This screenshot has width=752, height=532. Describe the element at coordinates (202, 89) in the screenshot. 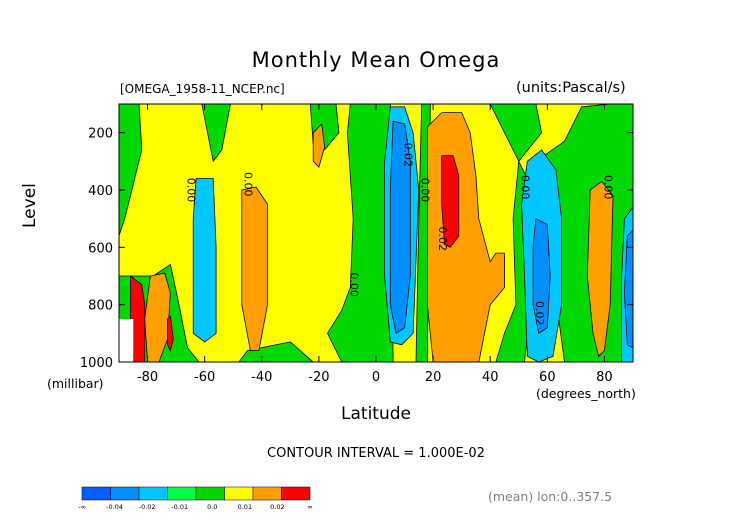

I see `file-label: [OMEGA_1958-11_NCEP.nc]` at that location.